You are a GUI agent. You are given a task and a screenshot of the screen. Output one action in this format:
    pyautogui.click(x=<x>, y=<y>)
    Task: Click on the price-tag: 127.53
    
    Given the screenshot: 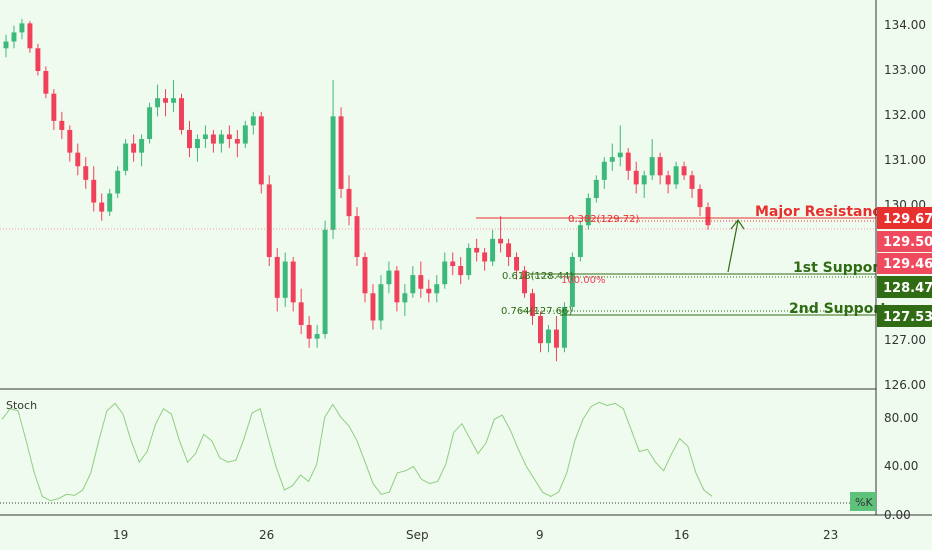 What is the action you would take?
    pyautogui.click(x=907, y=317)
    